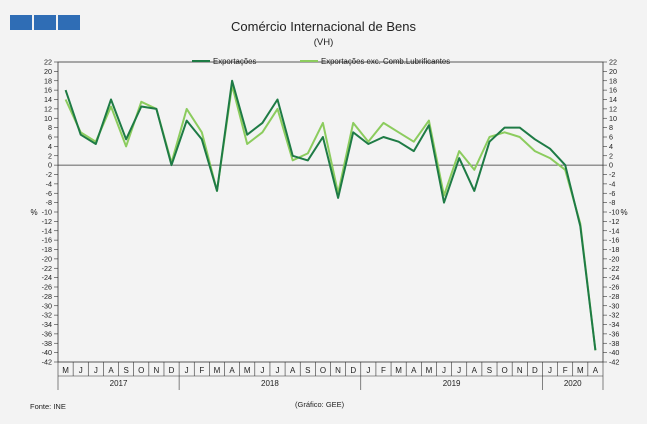  I want to click on y-tick-label-left: -34, so click(47, 324).